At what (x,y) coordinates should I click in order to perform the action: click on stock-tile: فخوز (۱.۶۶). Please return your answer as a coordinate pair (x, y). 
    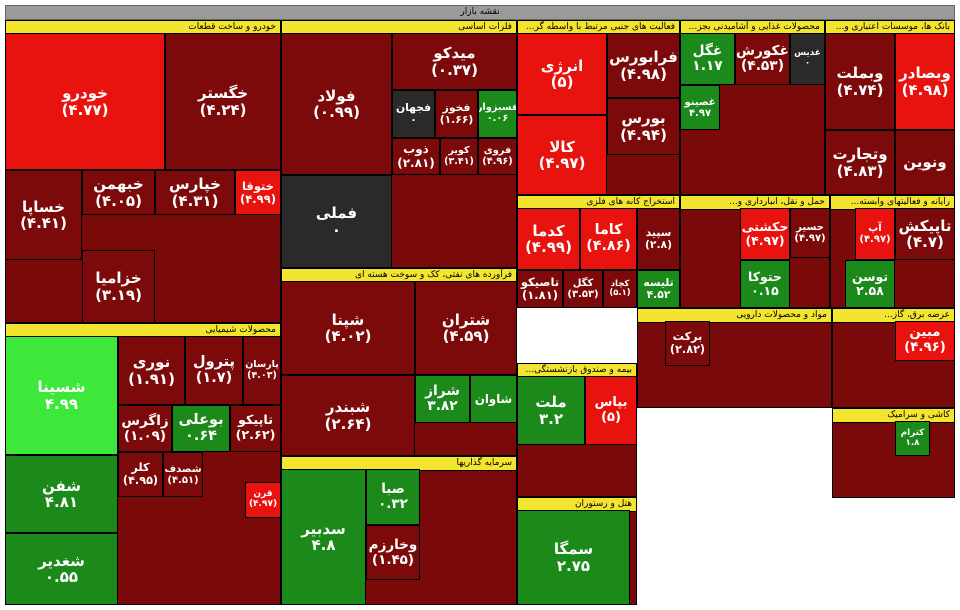
    Looking at the image, I should click on (456, 114).